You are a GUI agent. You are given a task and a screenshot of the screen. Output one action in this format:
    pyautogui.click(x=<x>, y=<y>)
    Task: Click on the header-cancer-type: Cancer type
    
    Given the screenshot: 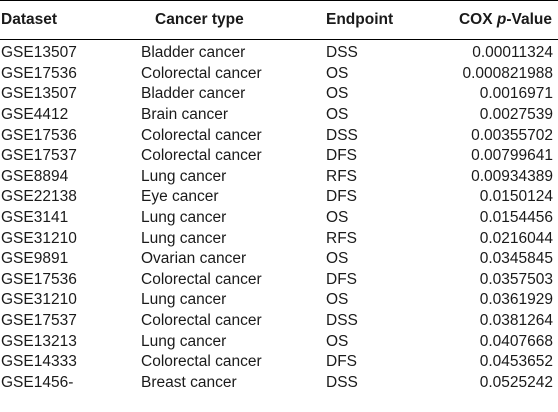 What is the action you would take?
    pyautogui.click(x=199, y=19)
    